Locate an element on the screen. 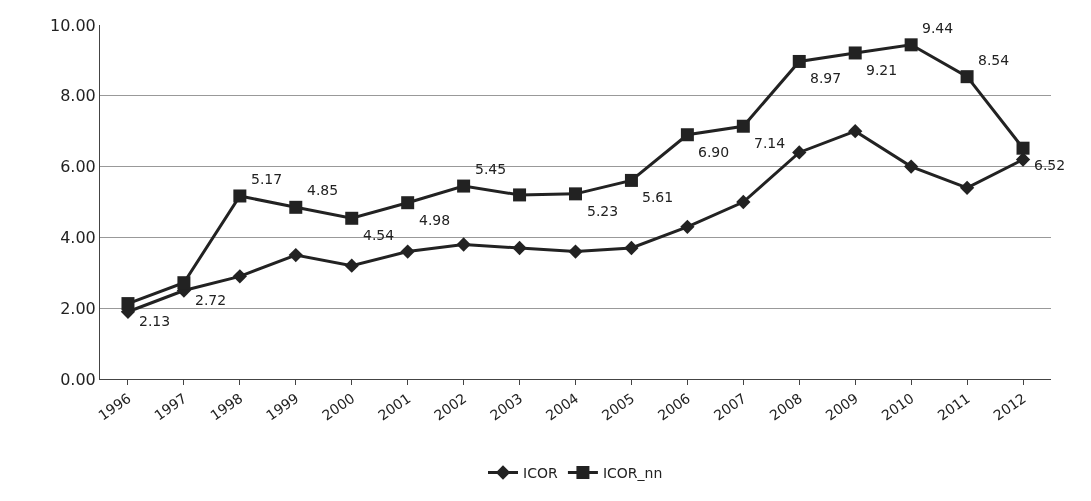 The height and width of the screenshot is (501, 1091). y-tick-label: 4.00 is located at coordinates (78, 237).